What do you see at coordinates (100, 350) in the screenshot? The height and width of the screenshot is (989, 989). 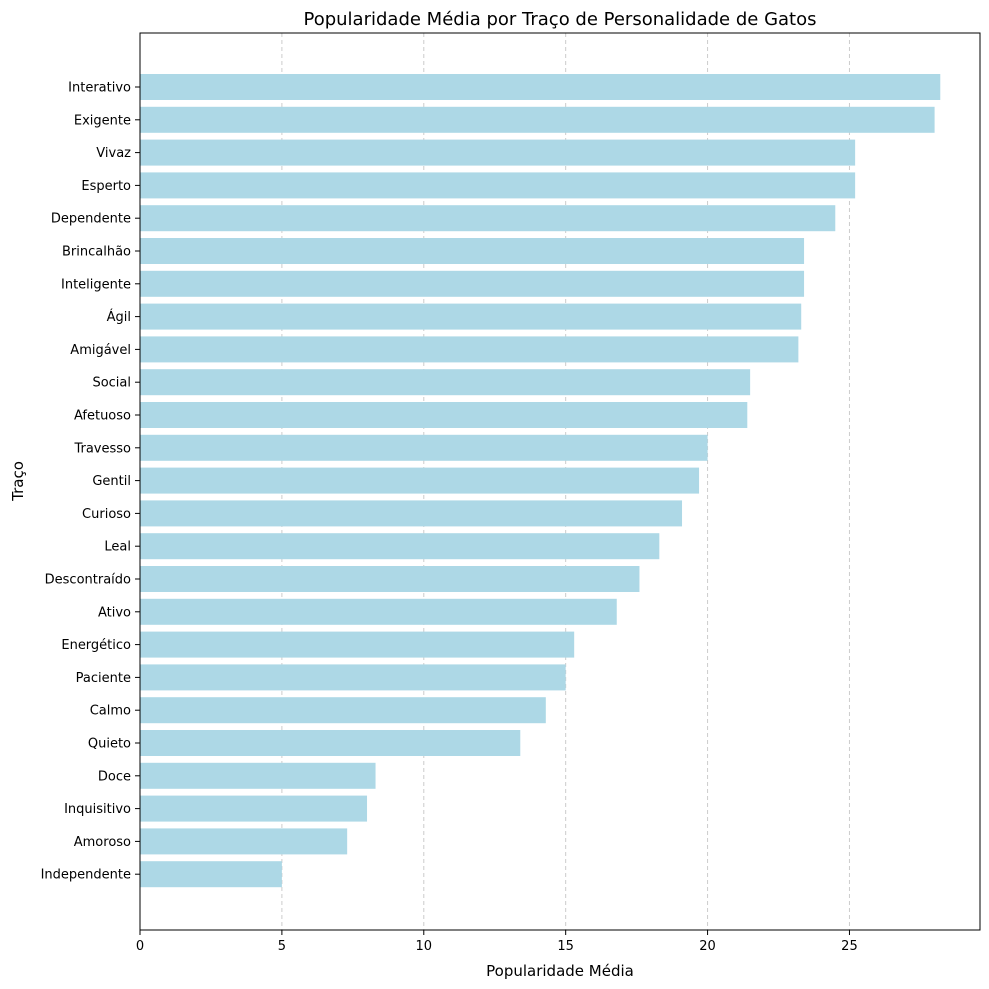 I see `y-tick-label: Amigável` at bounding box center [100, 350].